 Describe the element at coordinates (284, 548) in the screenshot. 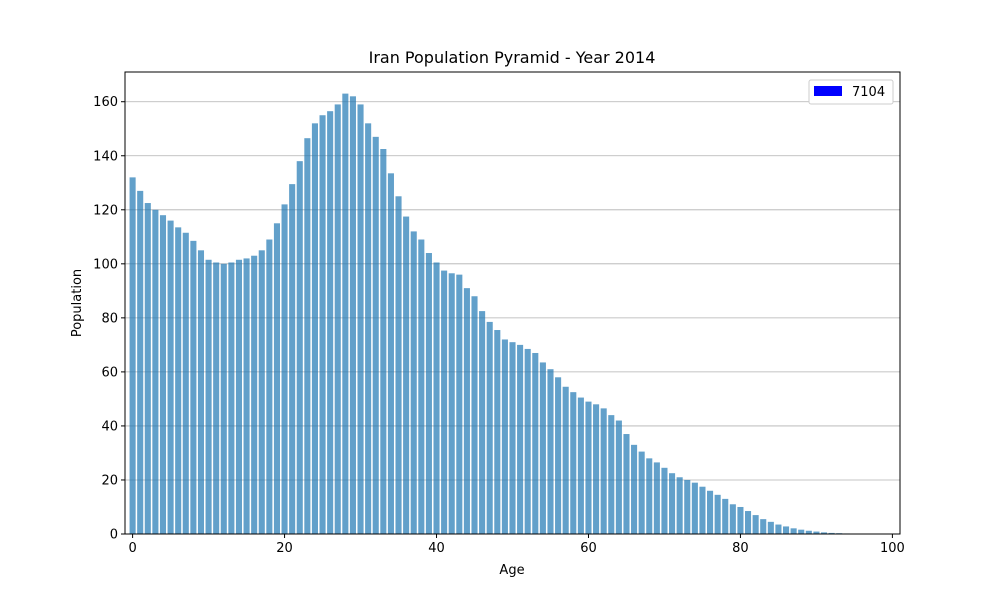

I see `x-tick-label: 20` at that location.